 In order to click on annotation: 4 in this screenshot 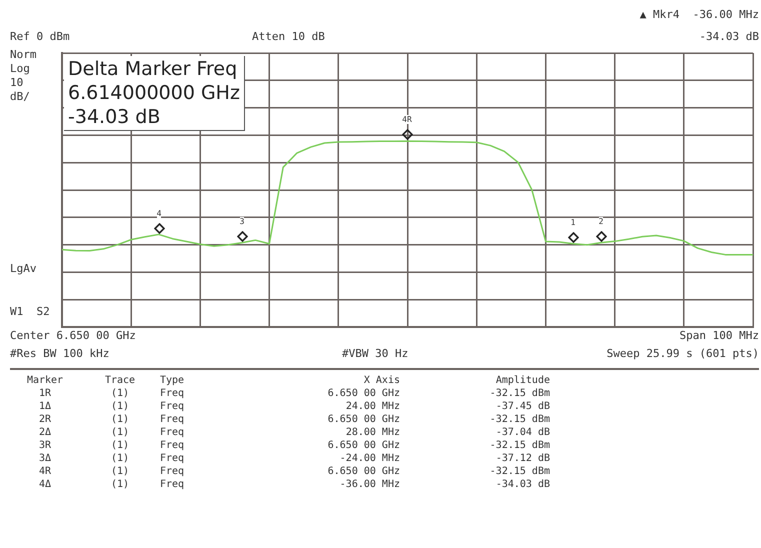, I will do `click(159, 213)`.